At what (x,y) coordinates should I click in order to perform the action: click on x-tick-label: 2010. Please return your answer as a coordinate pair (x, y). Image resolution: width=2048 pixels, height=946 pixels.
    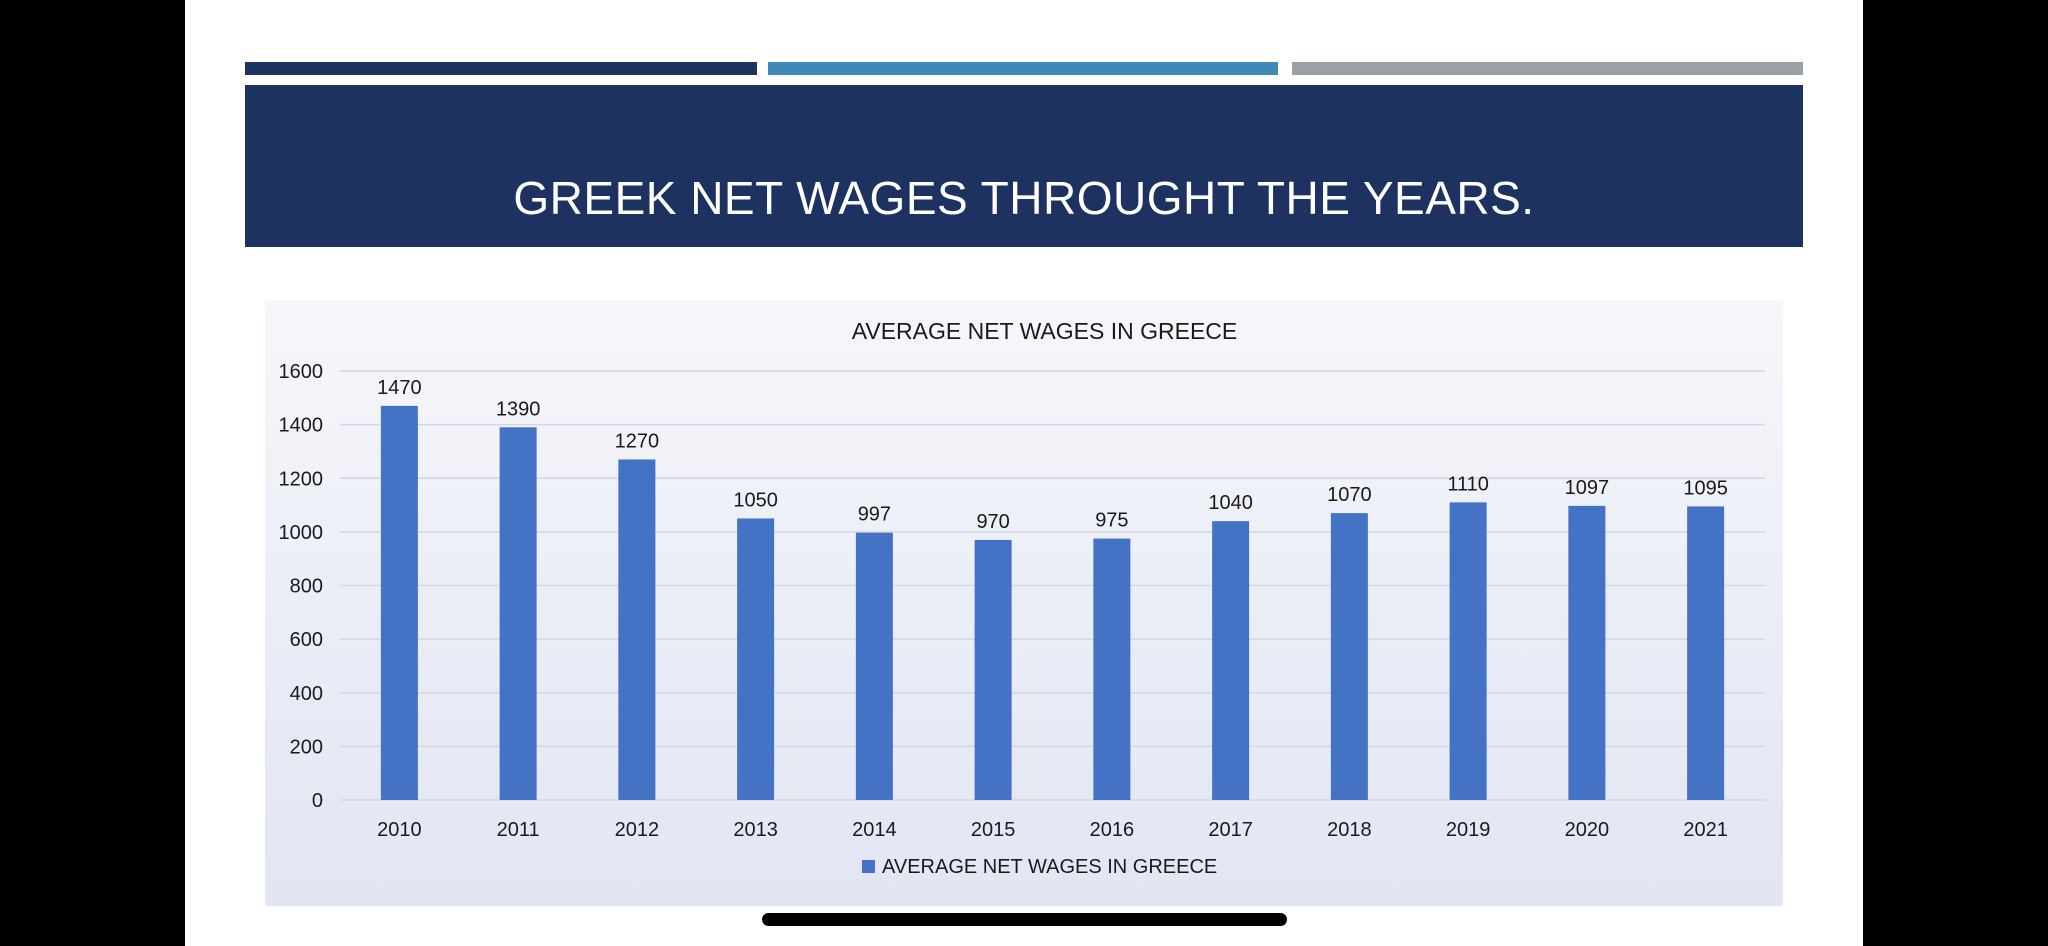
    Looking at the image, I should click on (399, 830).